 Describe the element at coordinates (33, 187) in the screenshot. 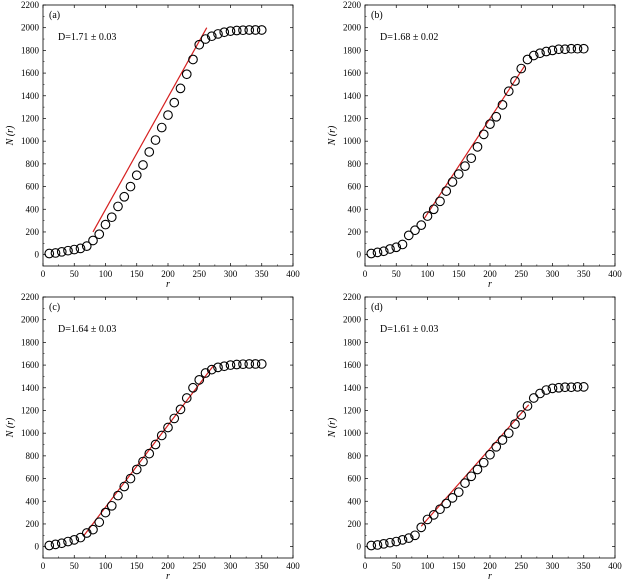

I see `y-tick-label: 600` at that location.